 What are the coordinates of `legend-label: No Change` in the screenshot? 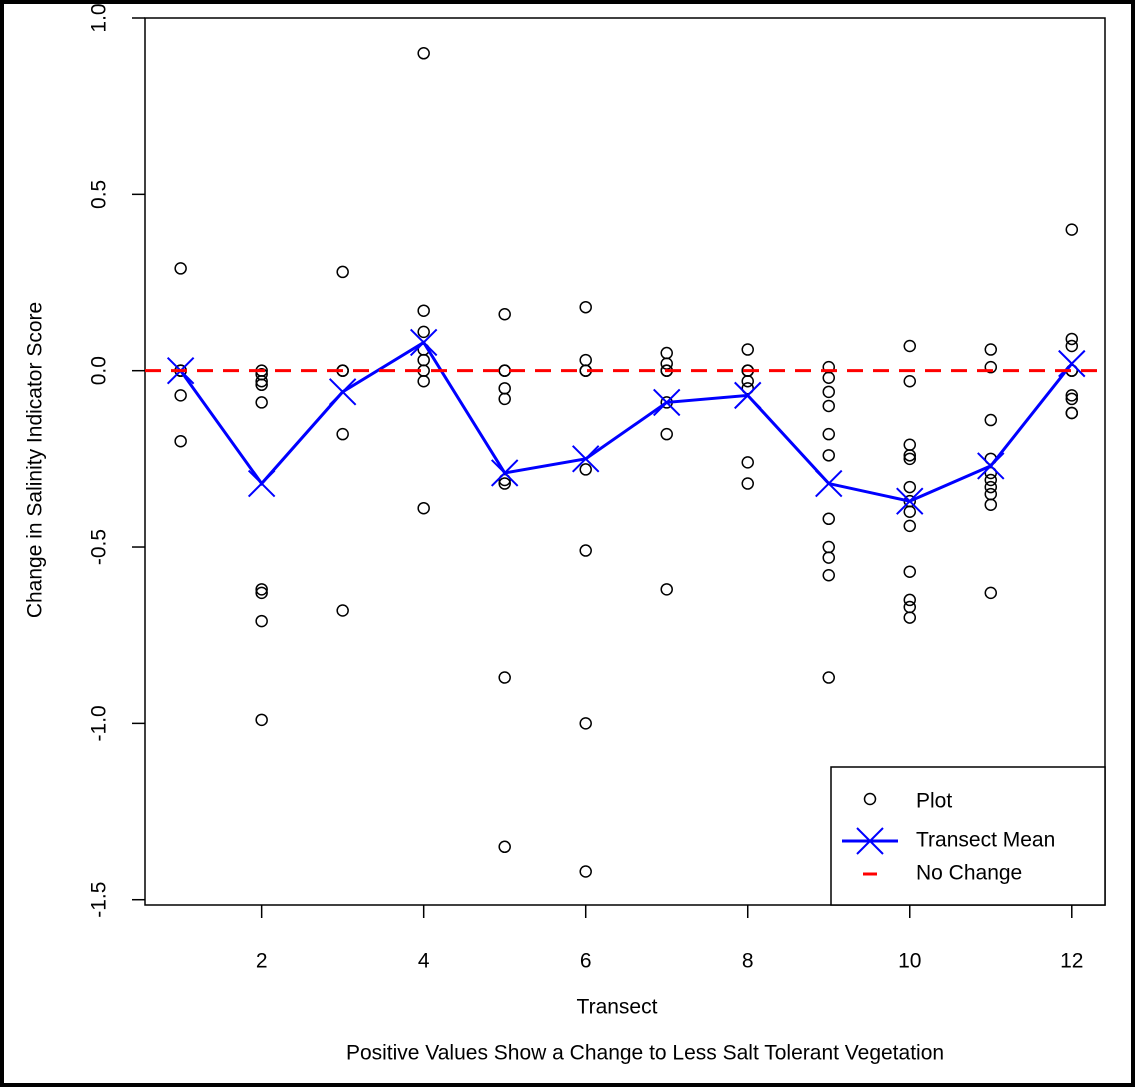 It's located at (969, 873).